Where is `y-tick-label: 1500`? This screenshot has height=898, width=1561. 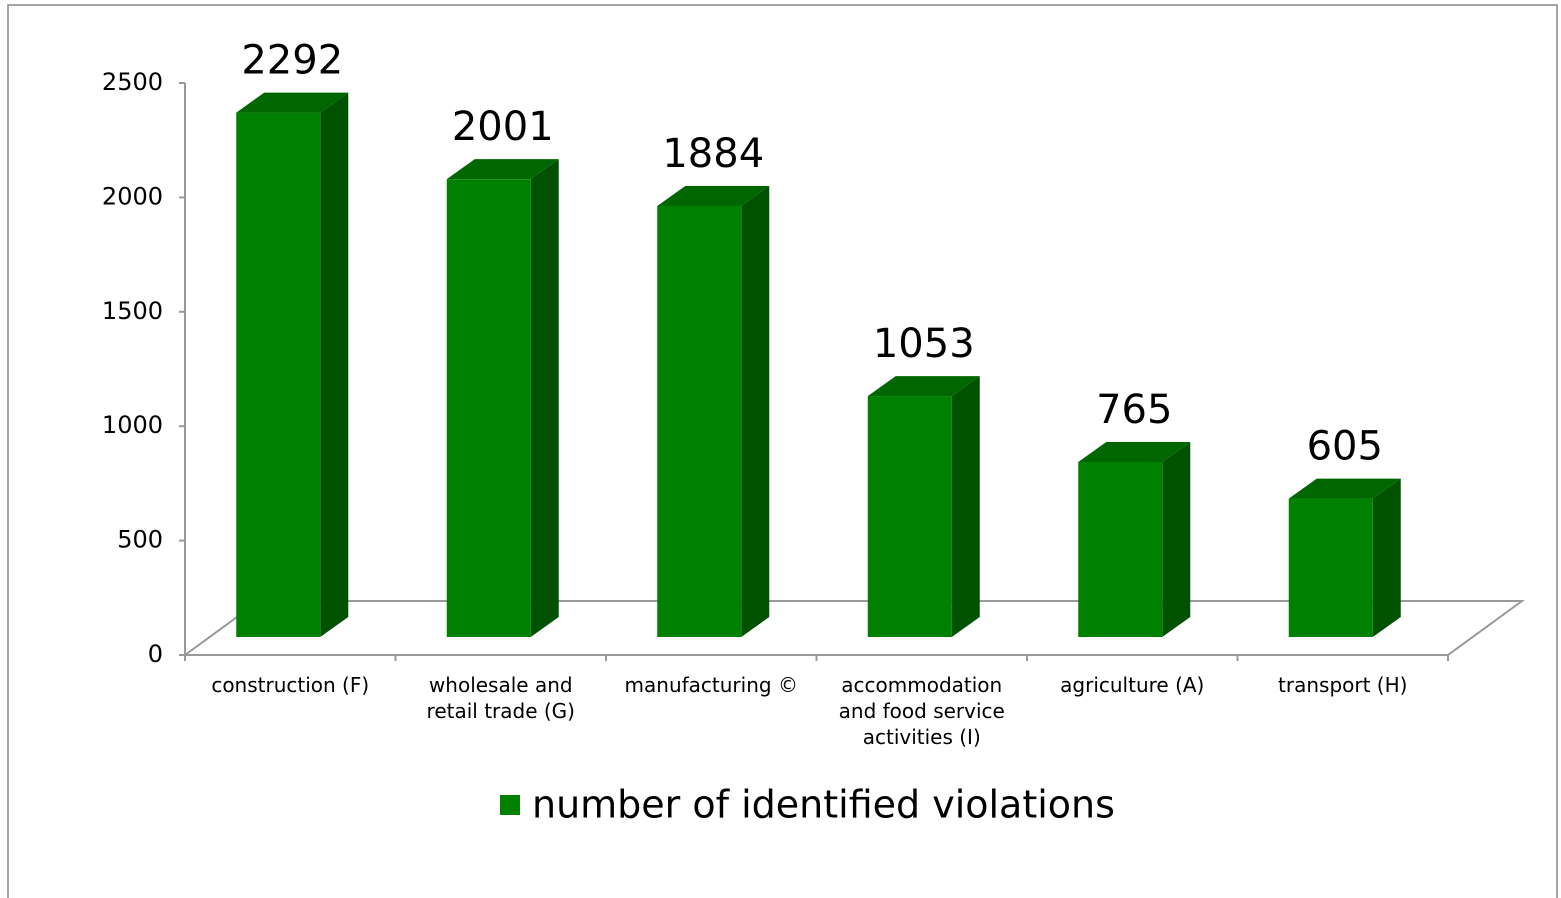
y-tick-label: 1500 is located at coordinates (132, 311).